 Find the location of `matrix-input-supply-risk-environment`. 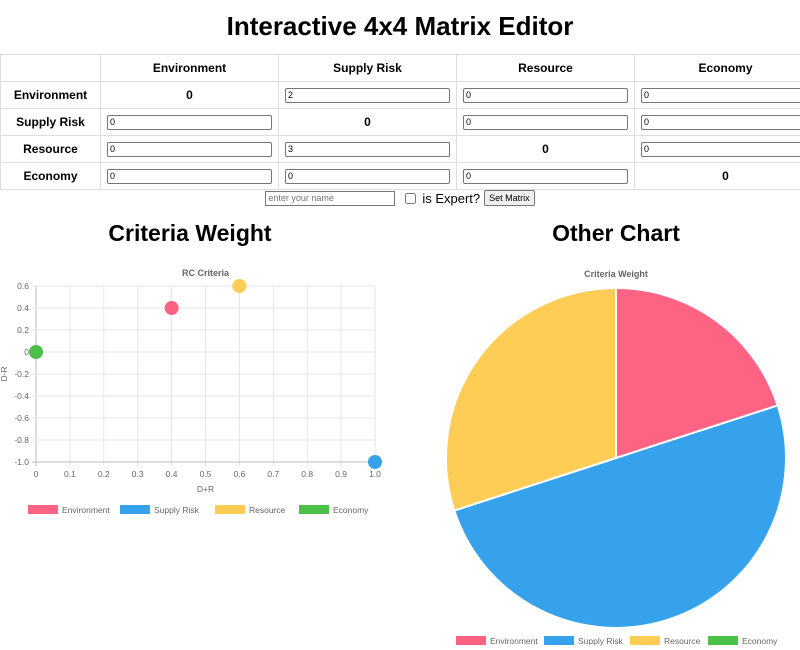

matrix-input-supply-risk-environment is located at coordinates (189, 122).